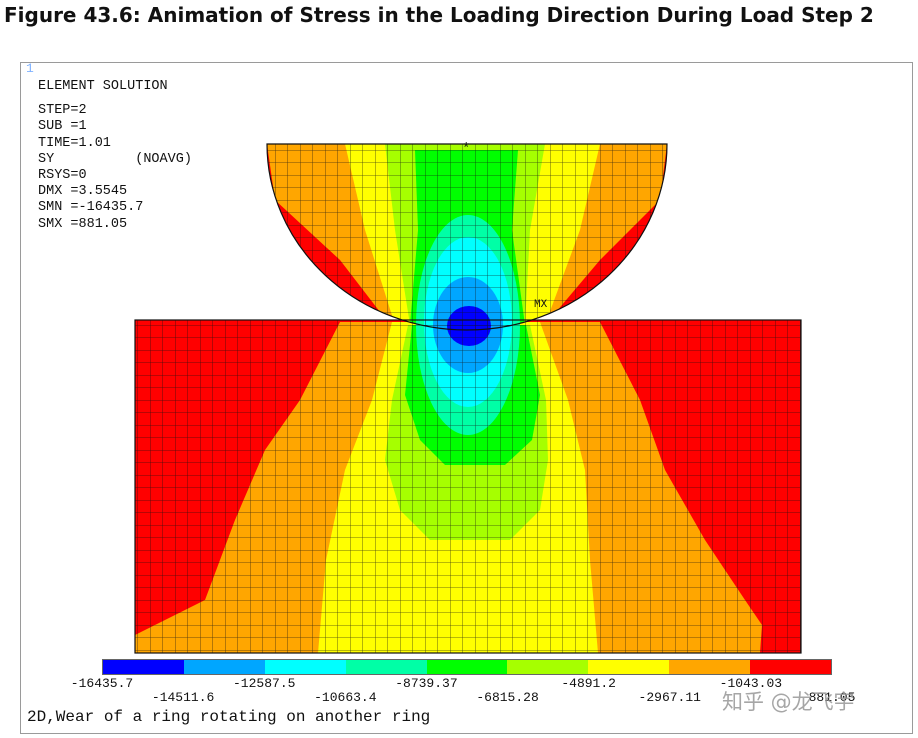 The height and width of the screenshot is (738, 918). I want to click on solution-title: ELEMENT SOLUTION, so click(103, 86).